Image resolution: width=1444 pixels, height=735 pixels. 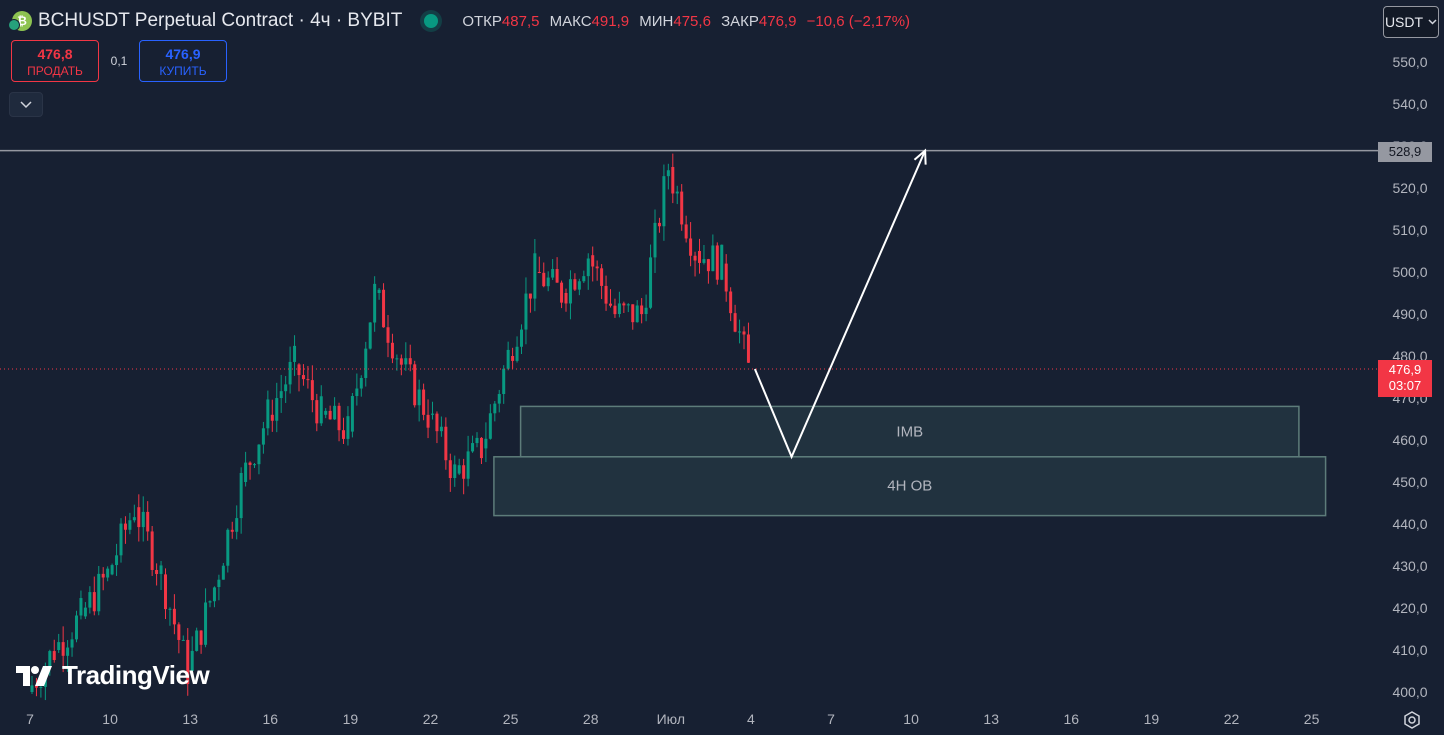 What do you see at coordinates (431, 21) in the screenshot?
I see `market-status-icon` at bounding box center [431, 21].